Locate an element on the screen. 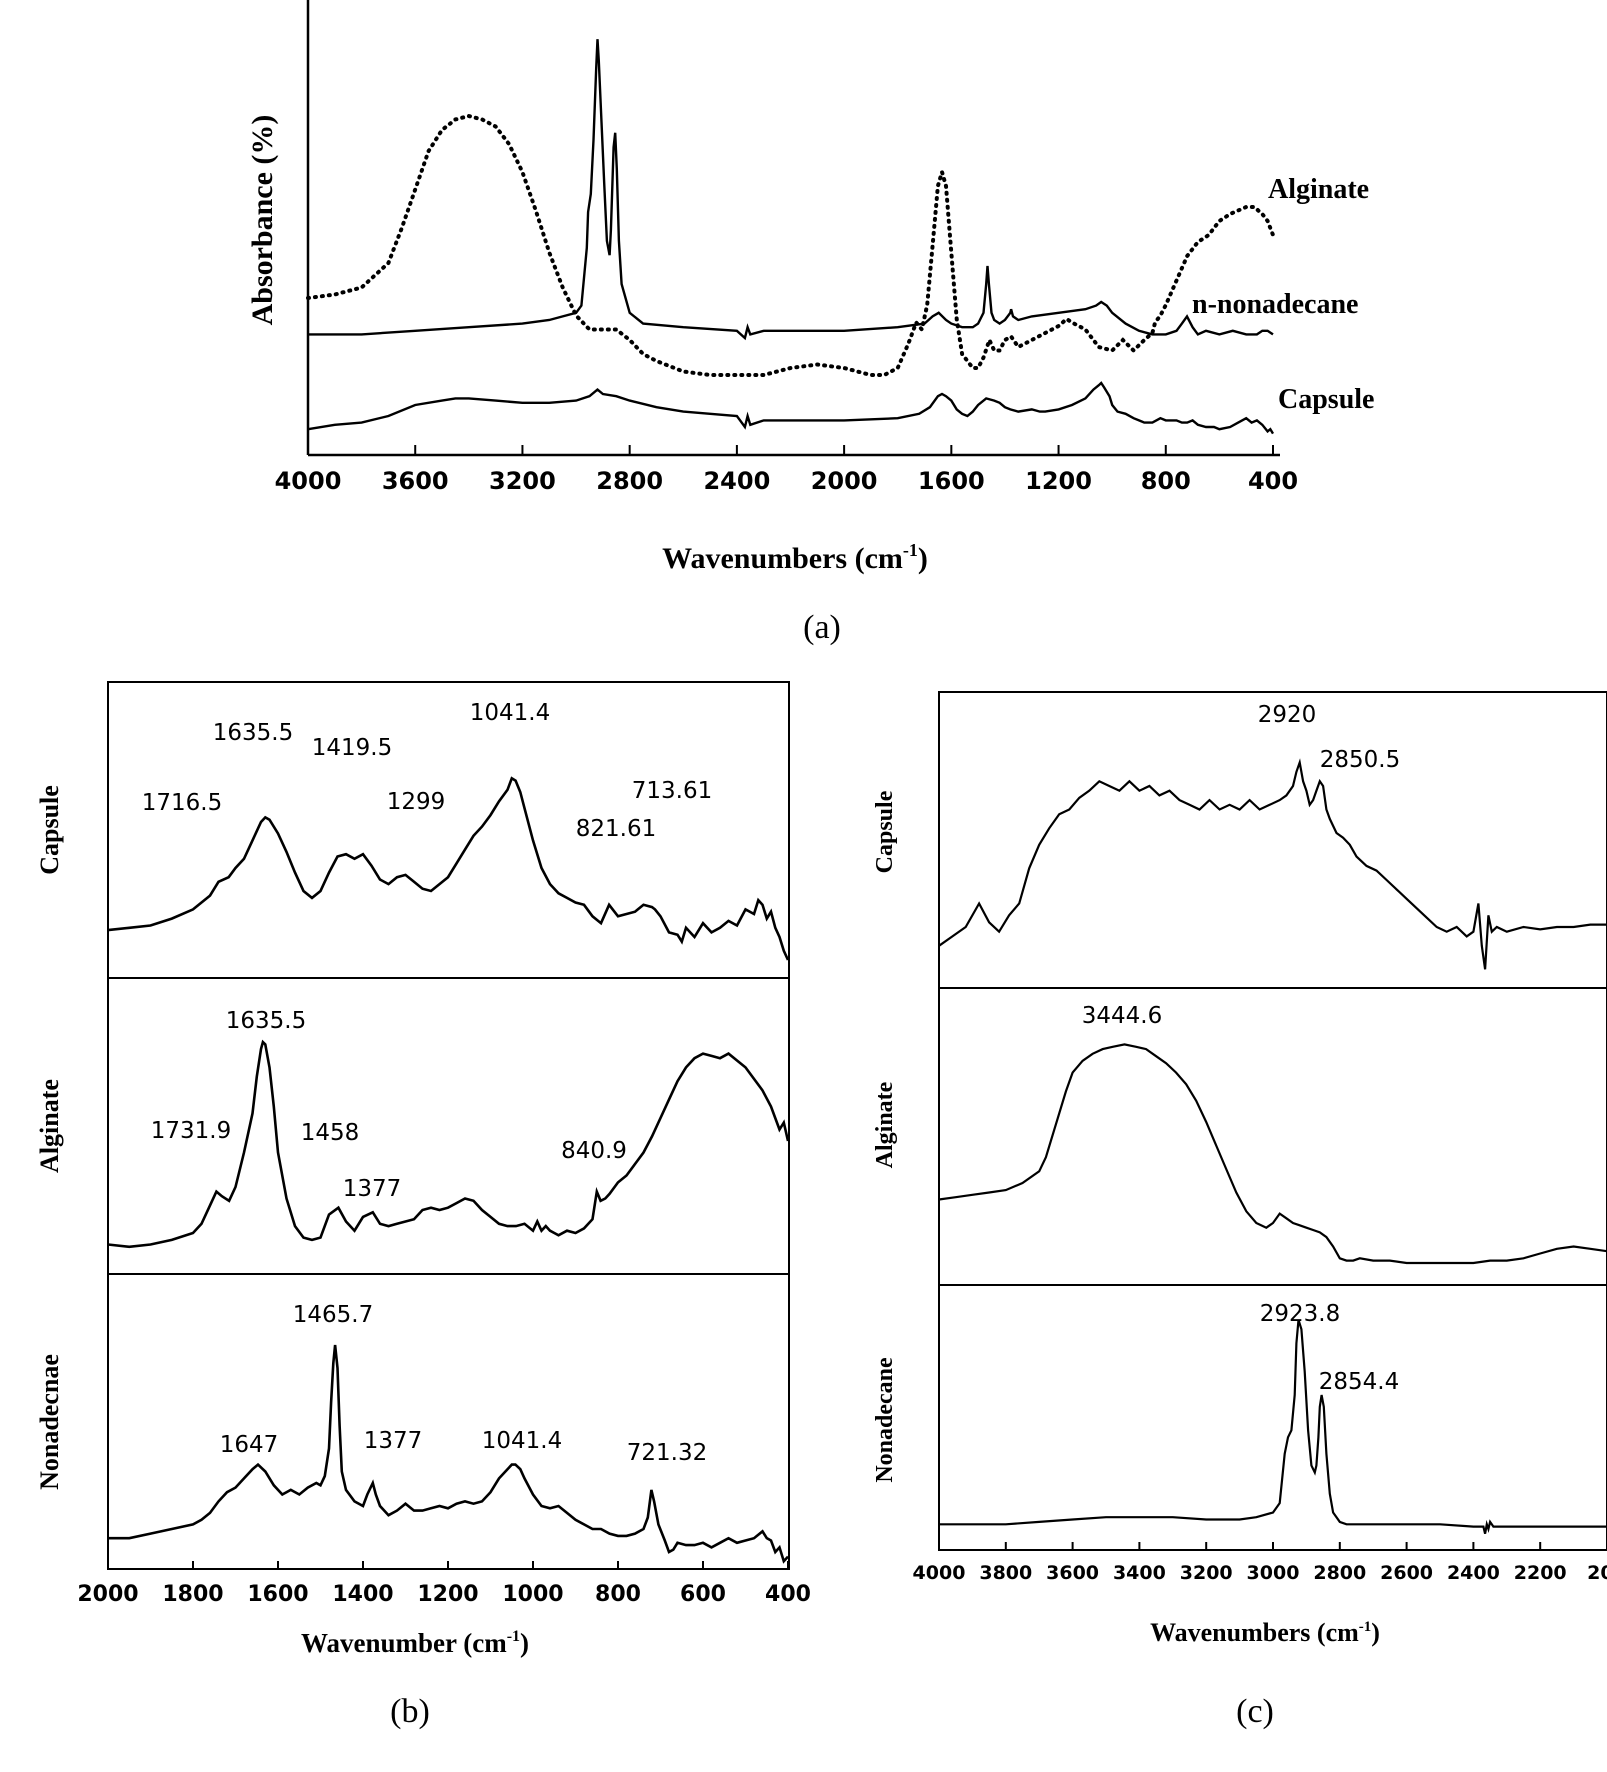 The image size is (1607, 1772). panel-c-tick-label: 3600 is located at coordinates (1072, 1573).